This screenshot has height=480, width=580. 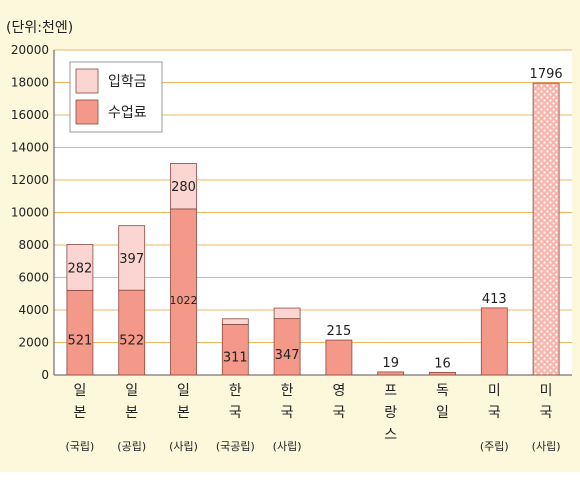 What do you see at coordinates (127, 82) in the screenshot?
I see `legend-label-admission: 입학금` at bounding box center [127, 82].